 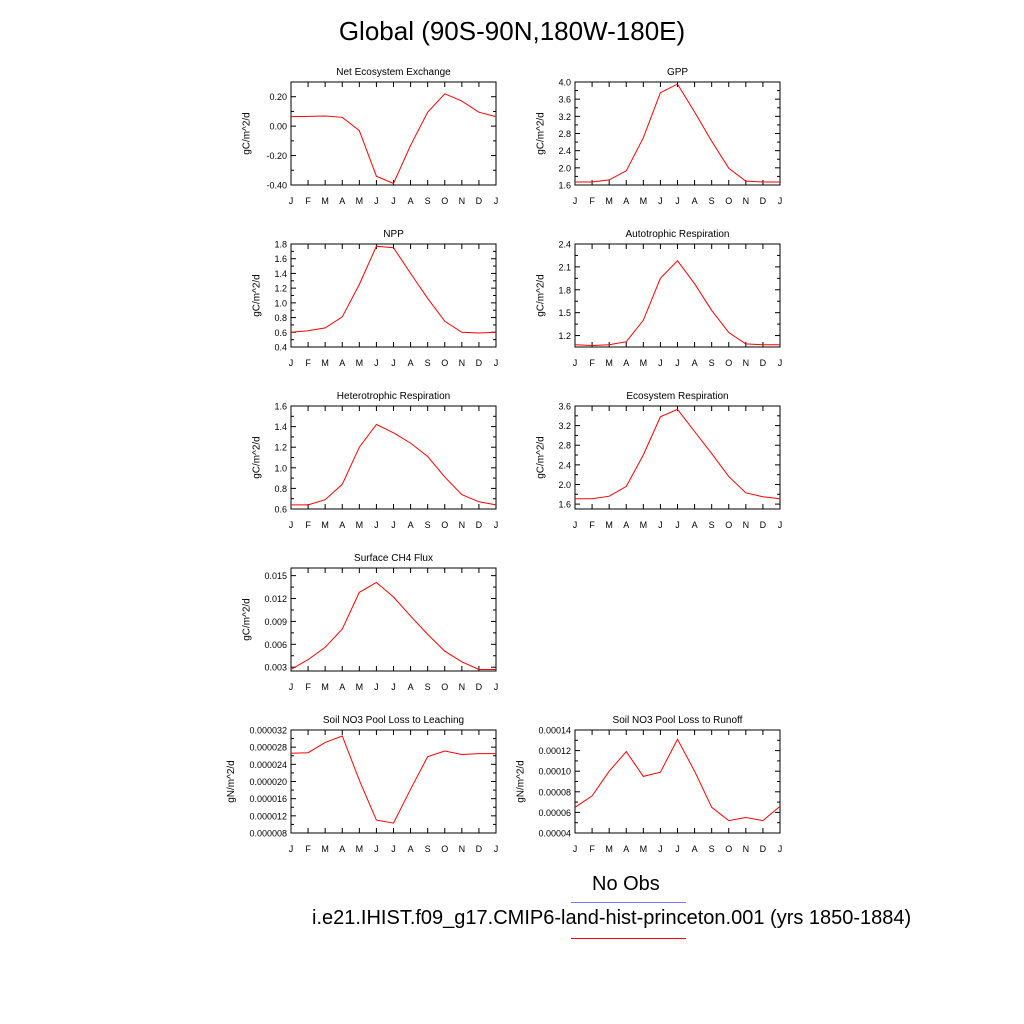 I want to click on y-tick-label: 0.6, so click(x=280, y=510).